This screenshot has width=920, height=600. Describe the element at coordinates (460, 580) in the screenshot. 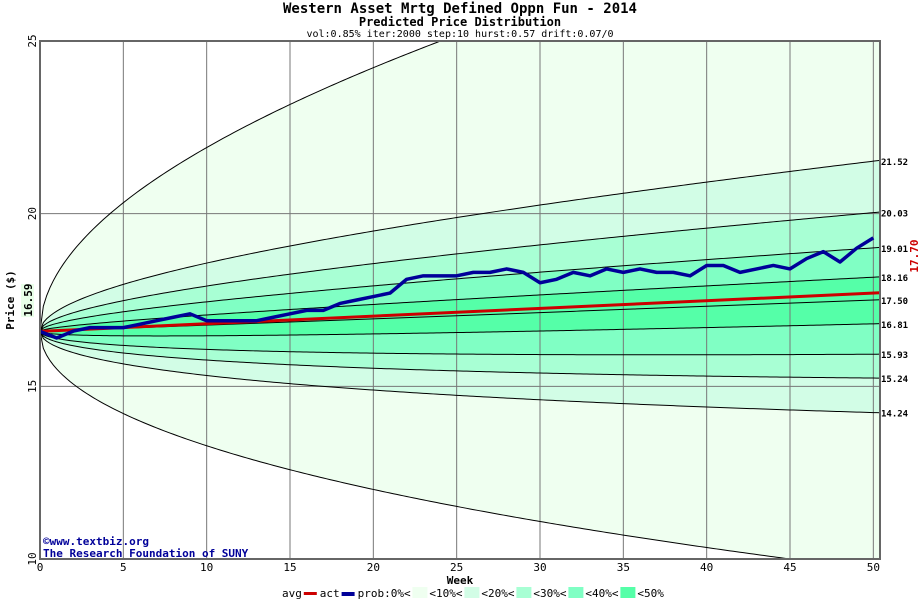

I see `x-axis-label: Week` at that location.